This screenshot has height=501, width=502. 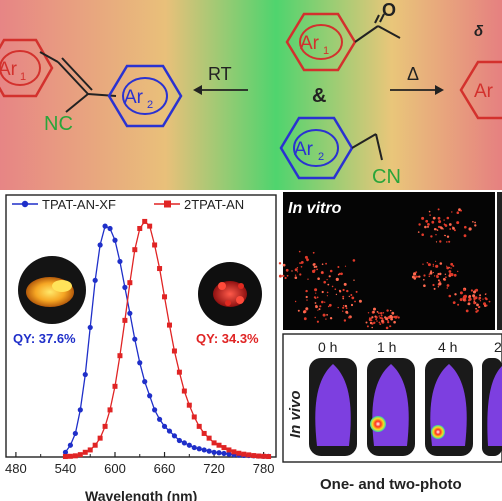 What do you see at coordinates (391, 484) in the screenshot?
I see `imaging-caption: One- and two-photo` at bounding box center [391, 484].